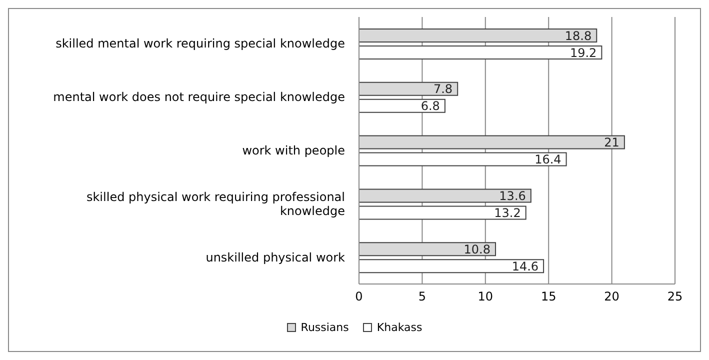  What do you see at coordinates (430, 106) in the screenshot?
I see `data-label: 6.8` at bounding box center [430, 106].